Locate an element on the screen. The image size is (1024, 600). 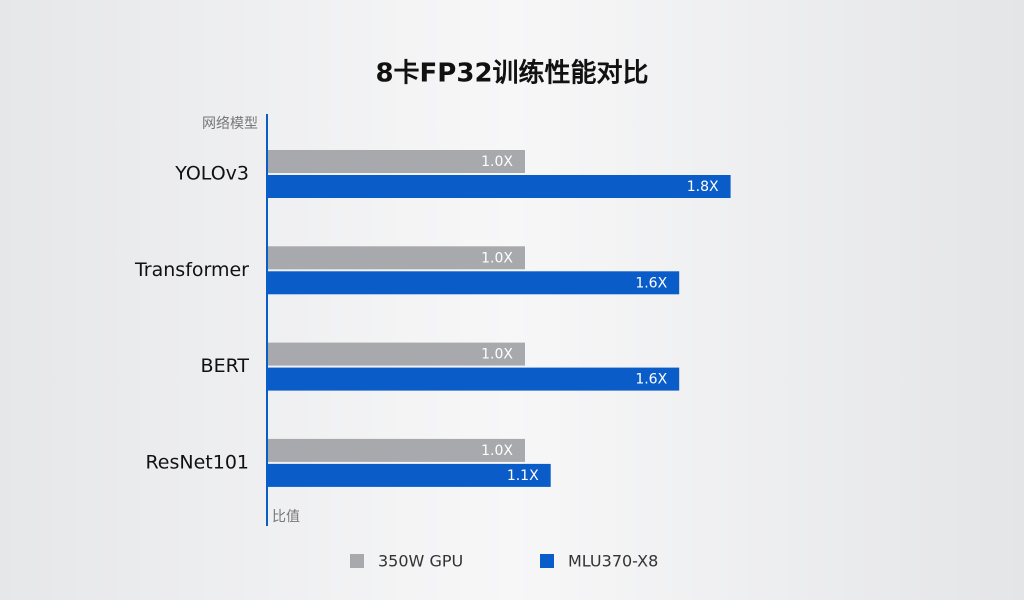
legend-label: 350W GPU is located at coordinates (420, 561).